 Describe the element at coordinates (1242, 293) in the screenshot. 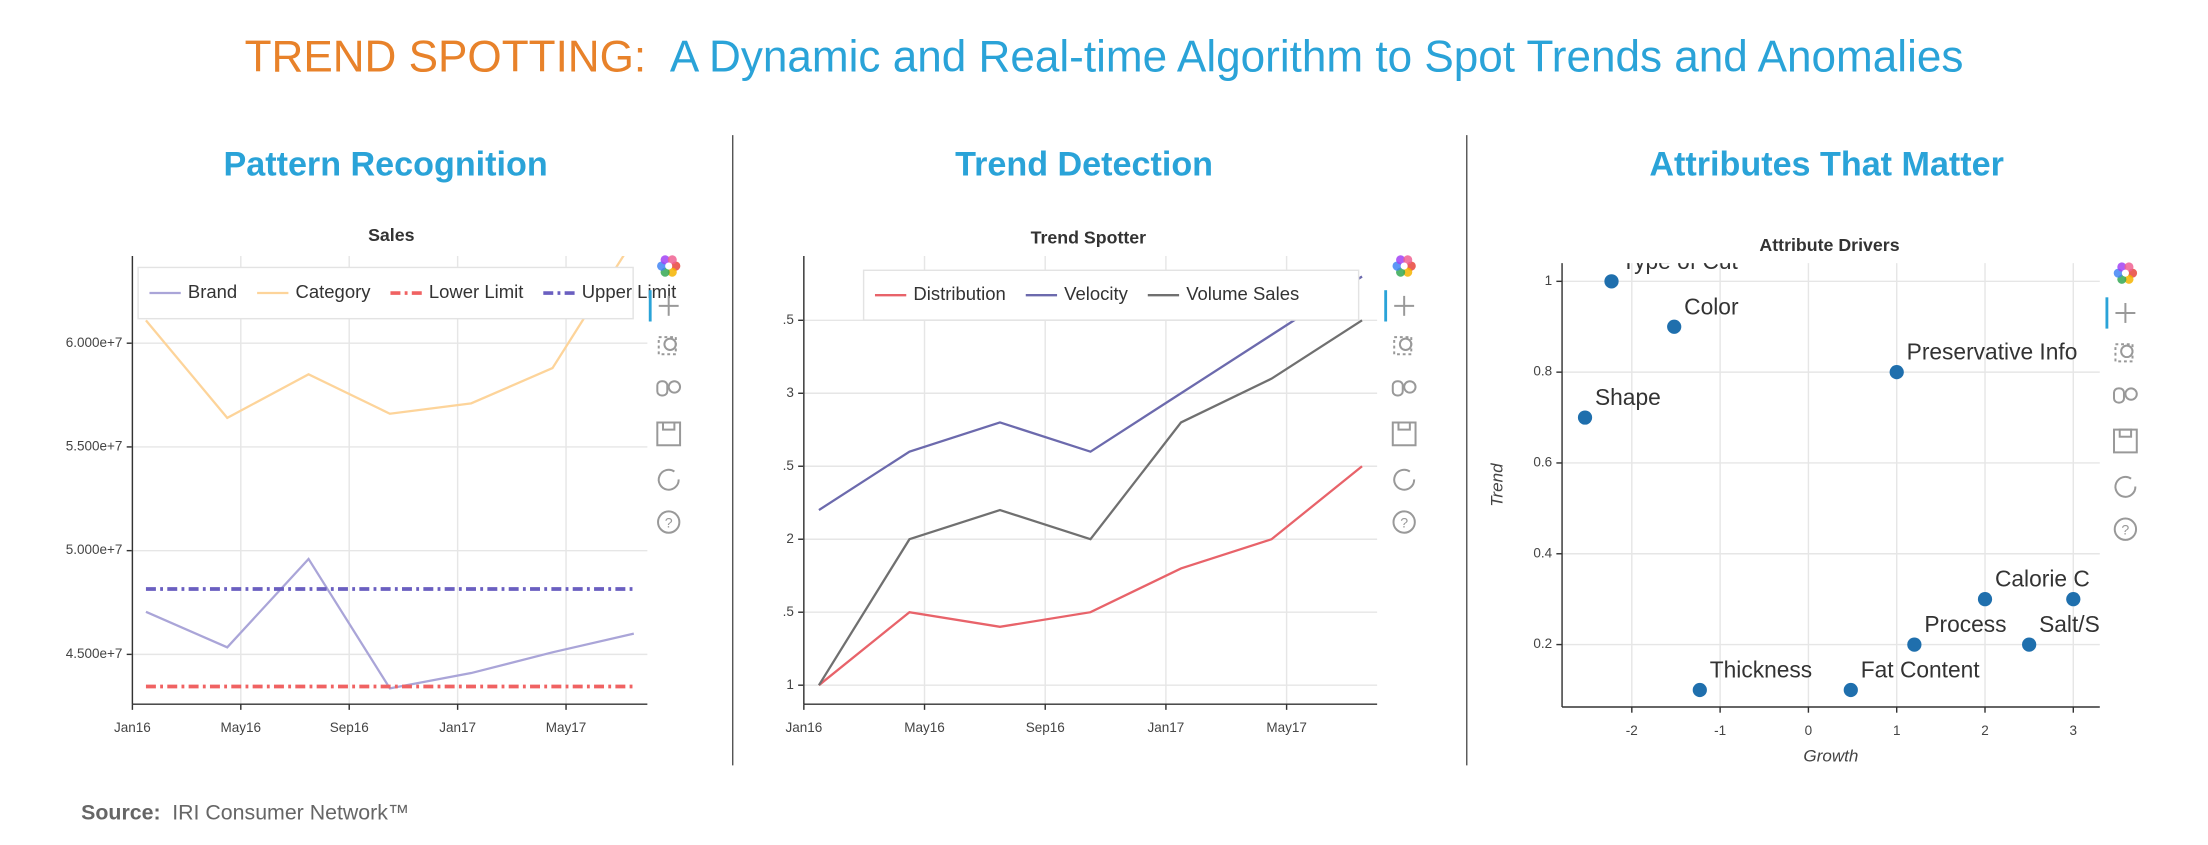

I see `legend-label: Volume Sales` at that location.